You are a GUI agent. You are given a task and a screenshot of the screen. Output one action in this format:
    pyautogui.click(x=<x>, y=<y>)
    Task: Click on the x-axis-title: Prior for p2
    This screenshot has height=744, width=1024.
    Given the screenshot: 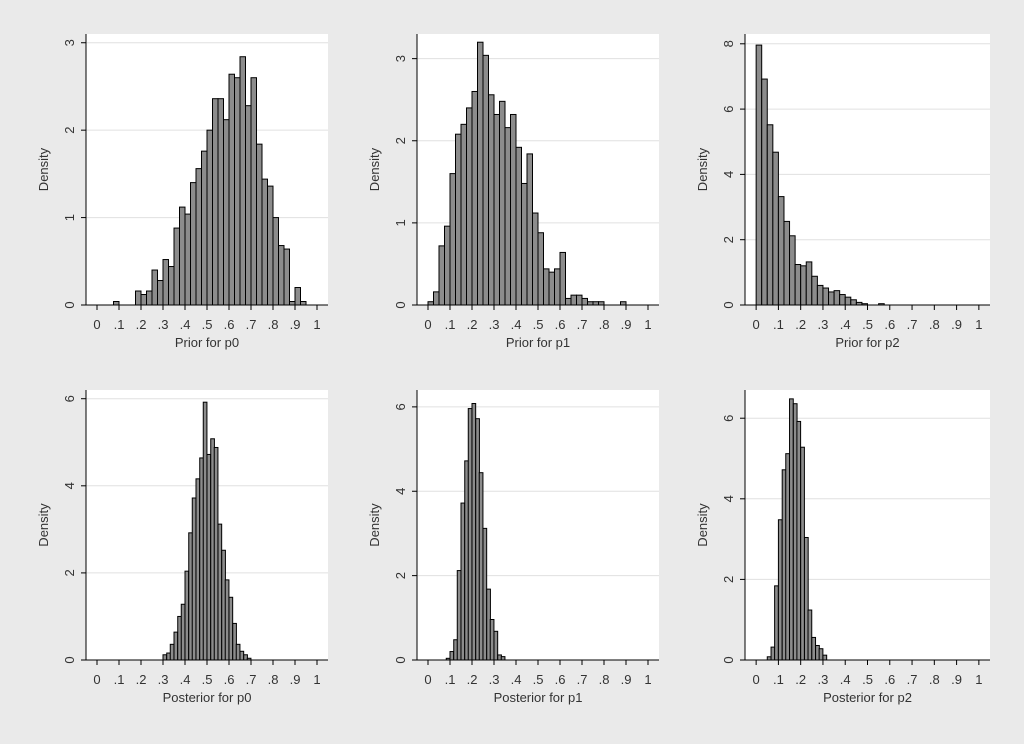 What is the action you would take?
    pyautogui.click(x=867, y=342)
    